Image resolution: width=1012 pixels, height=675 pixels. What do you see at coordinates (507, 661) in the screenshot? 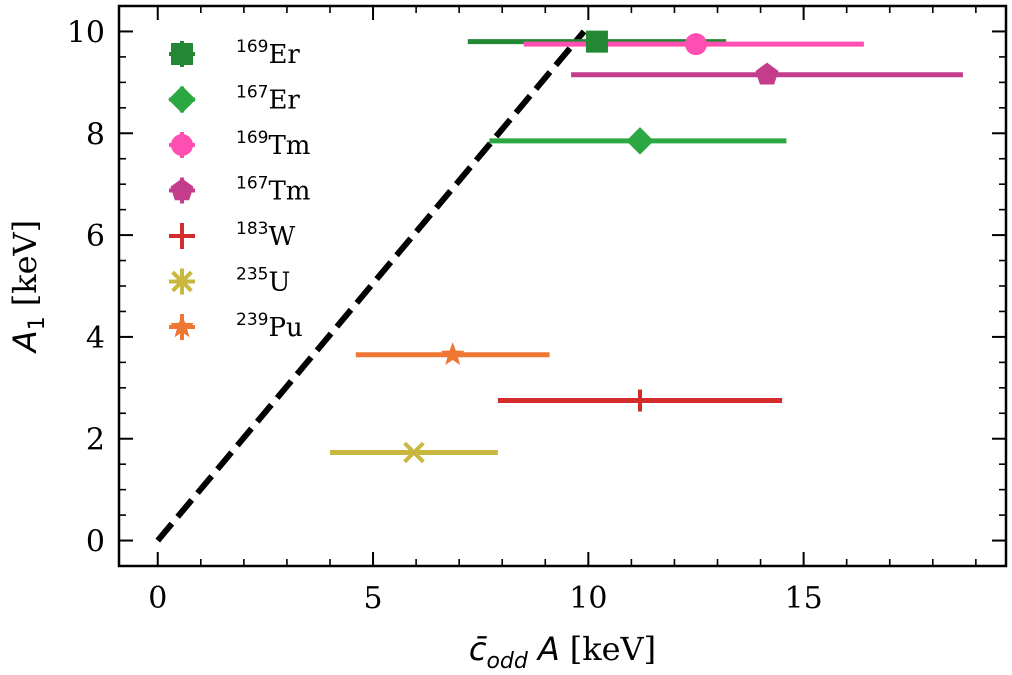
I see `x-axis-label-sub: odd` at bounding box center [507, 661].